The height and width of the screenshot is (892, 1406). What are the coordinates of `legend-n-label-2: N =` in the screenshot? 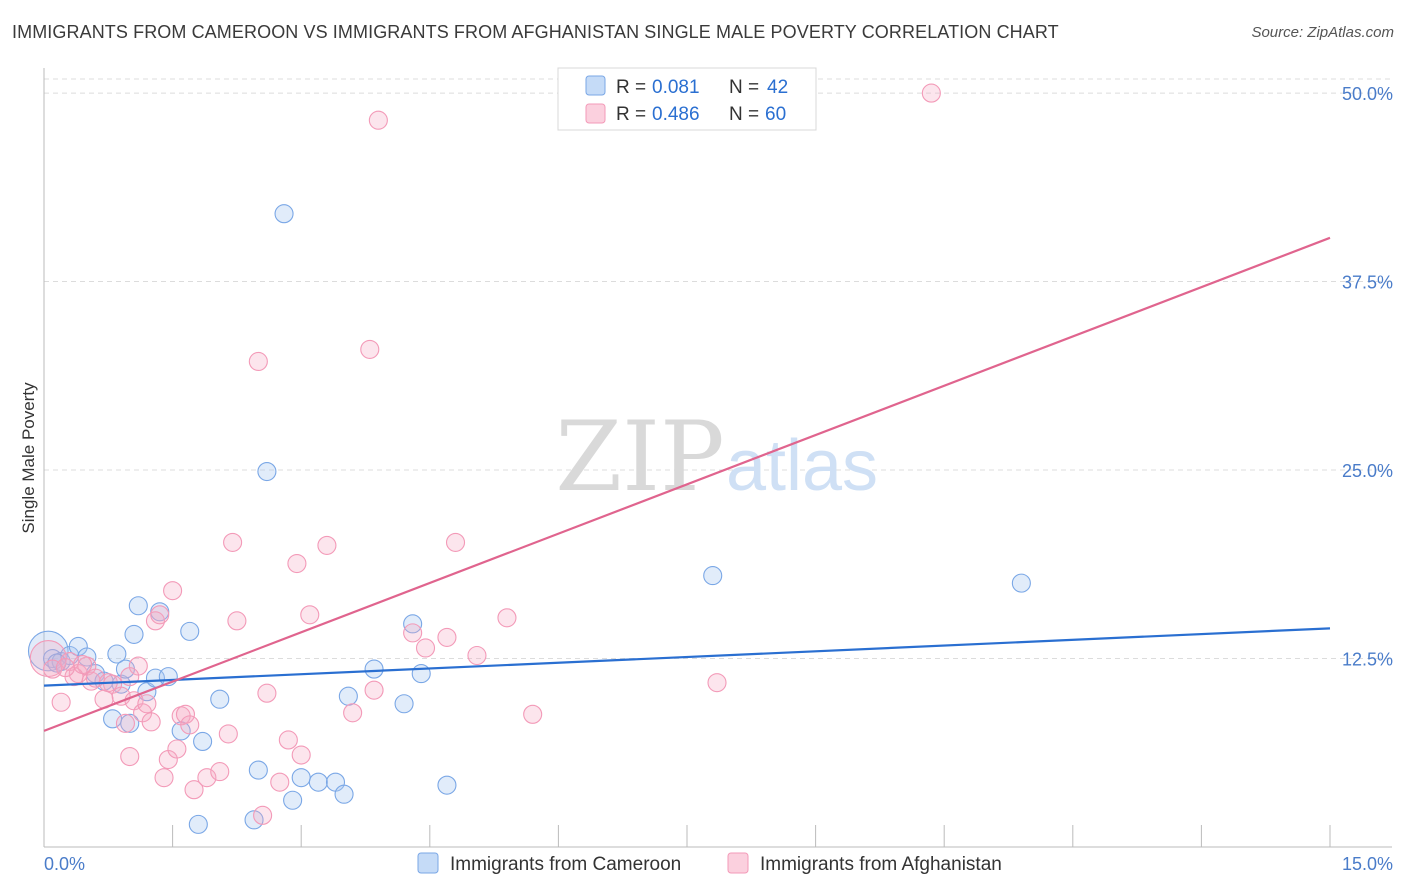 It's located at (744, 114).